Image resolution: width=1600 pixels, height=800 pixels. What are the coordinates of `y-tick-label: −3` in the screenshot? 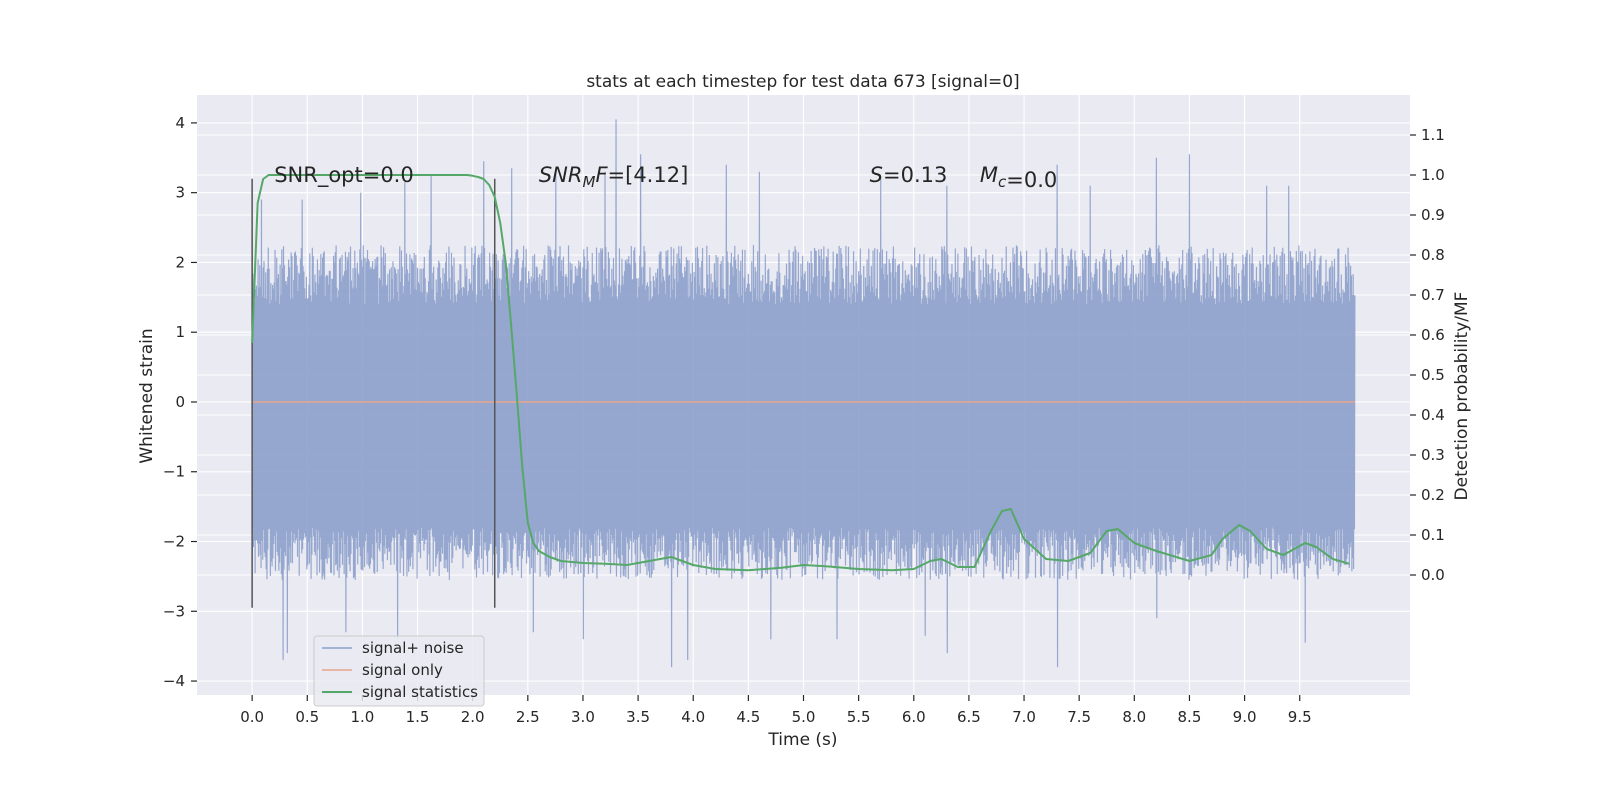 It's located at (174, 611).